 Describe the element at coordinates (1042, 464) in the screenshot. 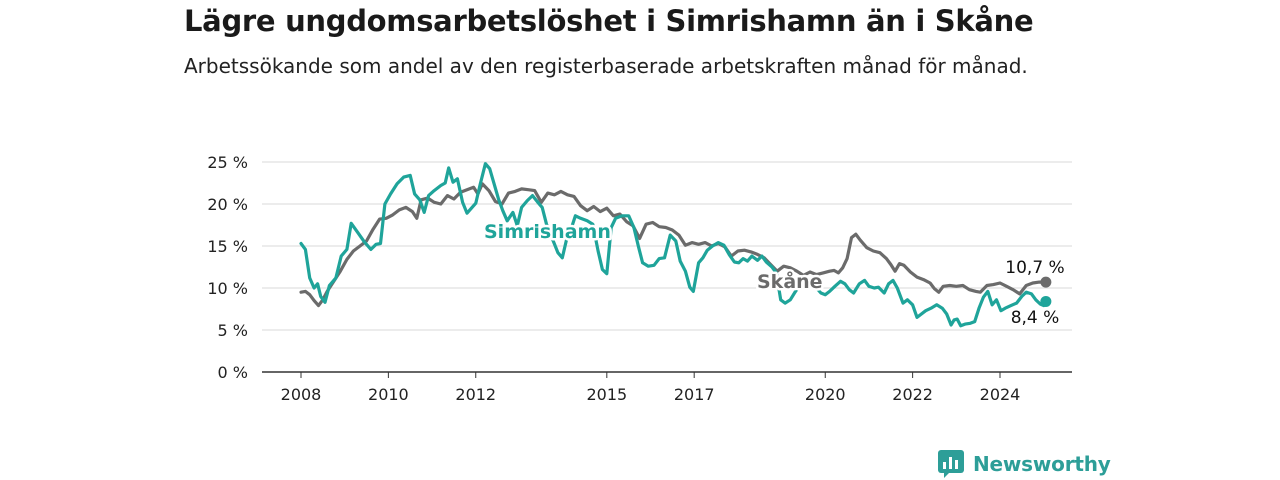

I see `newsworthy-wordmark: Newsworthy` at that location.